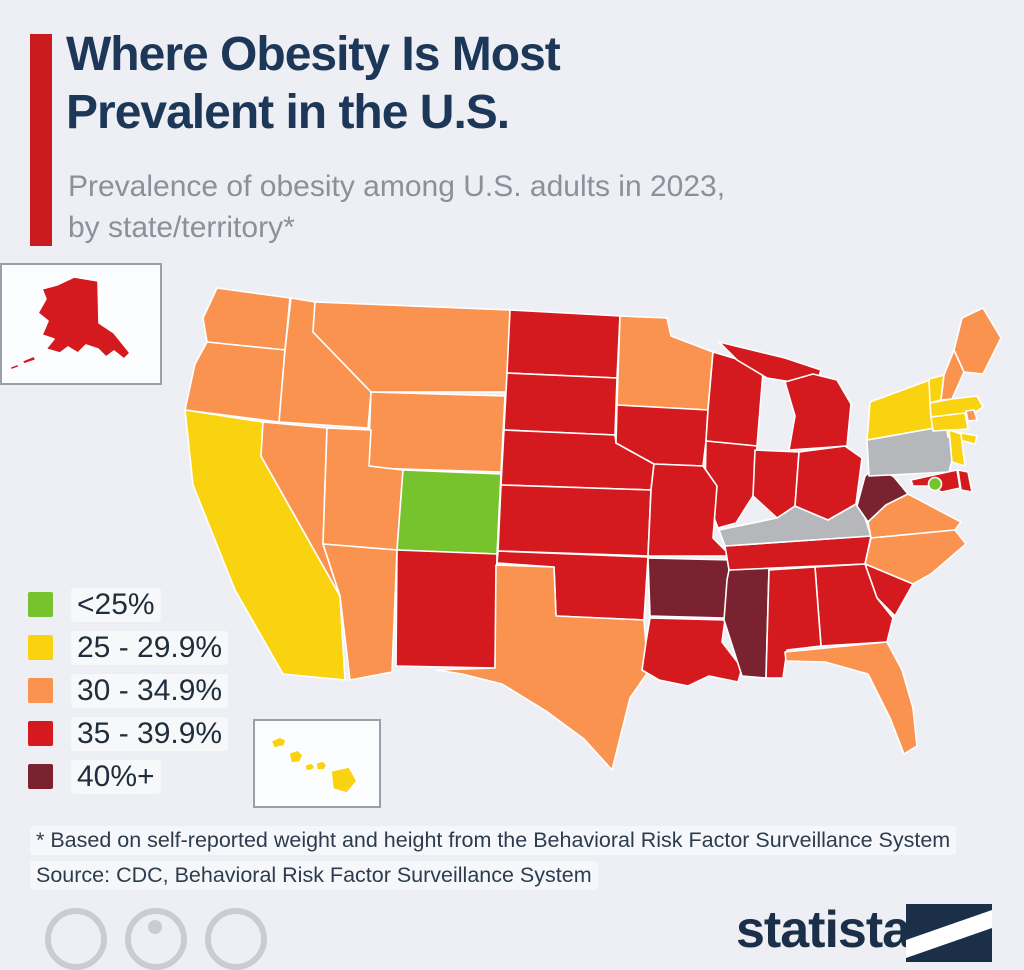 Image resolution: width=1024 pixels, height=970 pixels. What do you see at coordinates (116, 776) in the screenshot?
I see `legend-label-40-plus: 40%+` at bounding box center [116, 776].